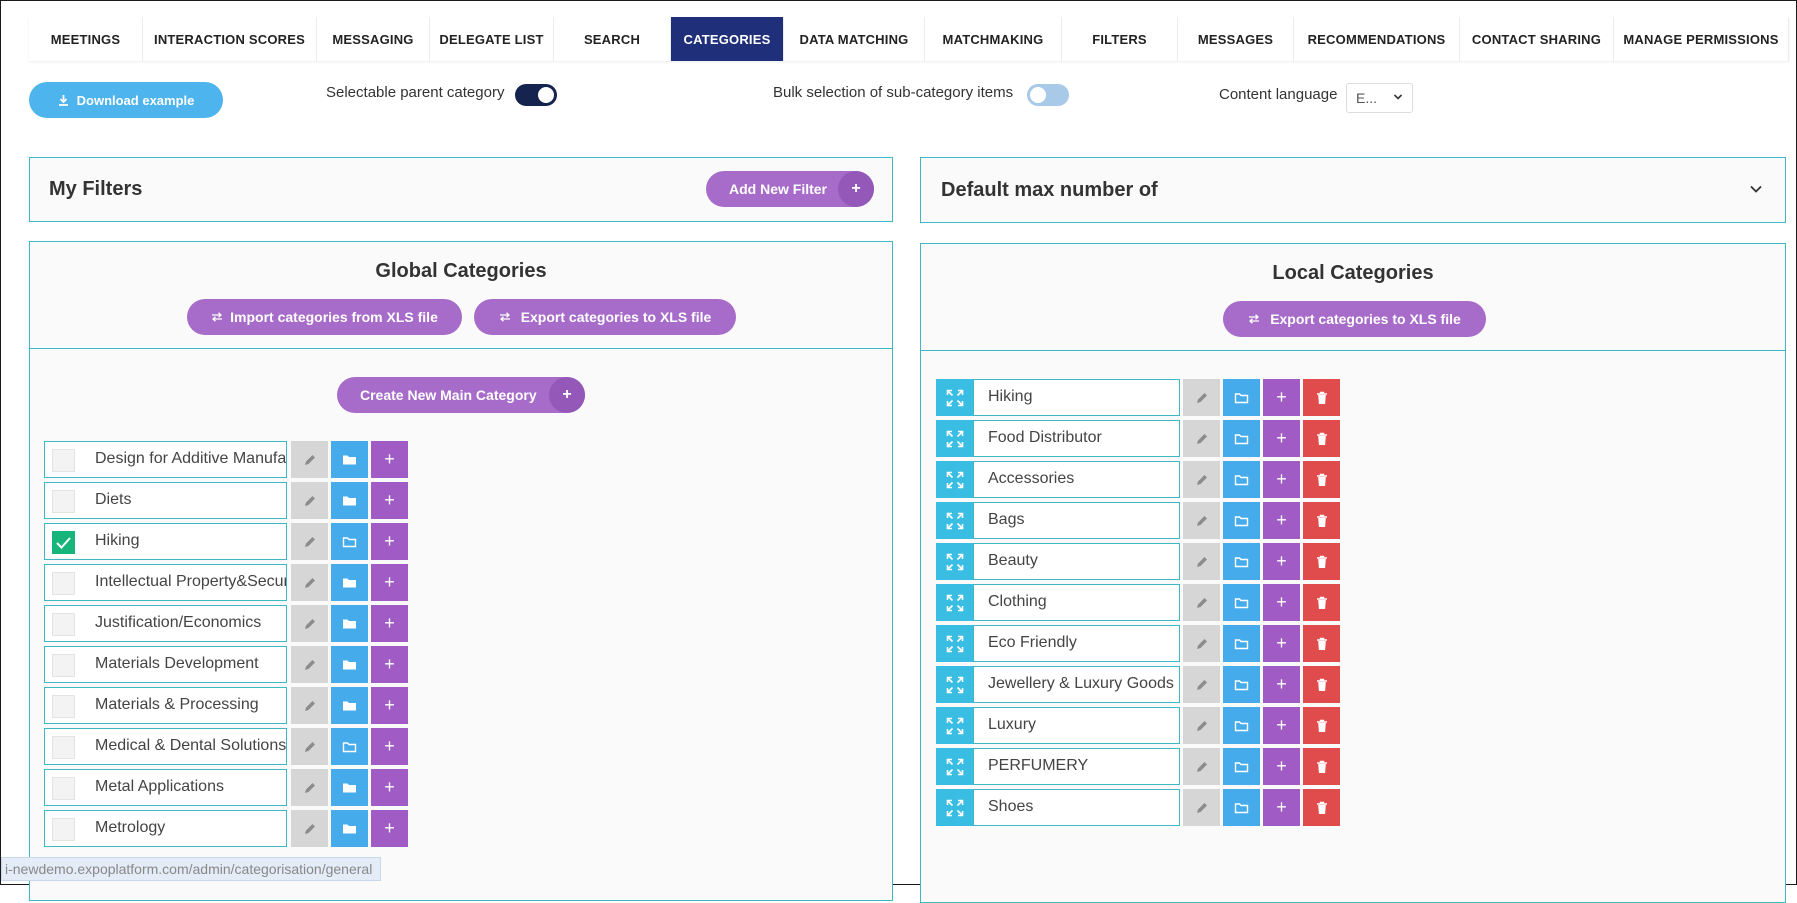  I want to click on category-field: Hiking, so click(165, 541).